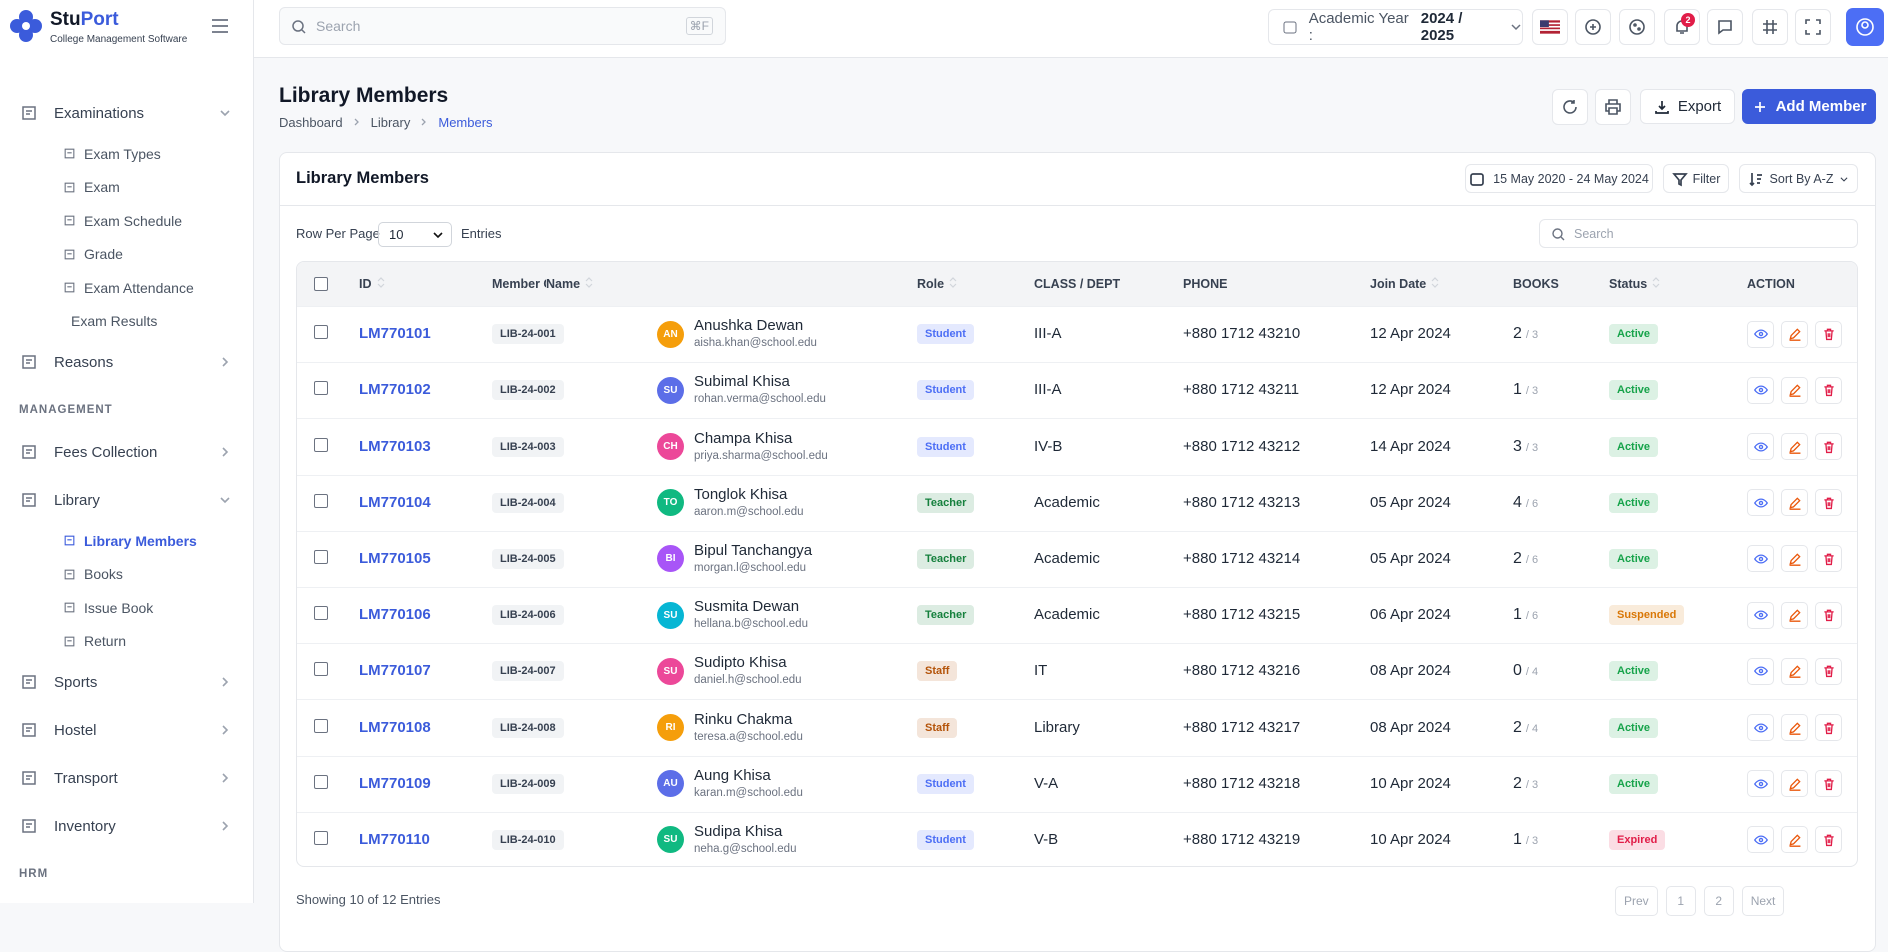 The height and width of the screenshot is (952, 1888). I want to click on nav-sub: Books, so click(127, 575).